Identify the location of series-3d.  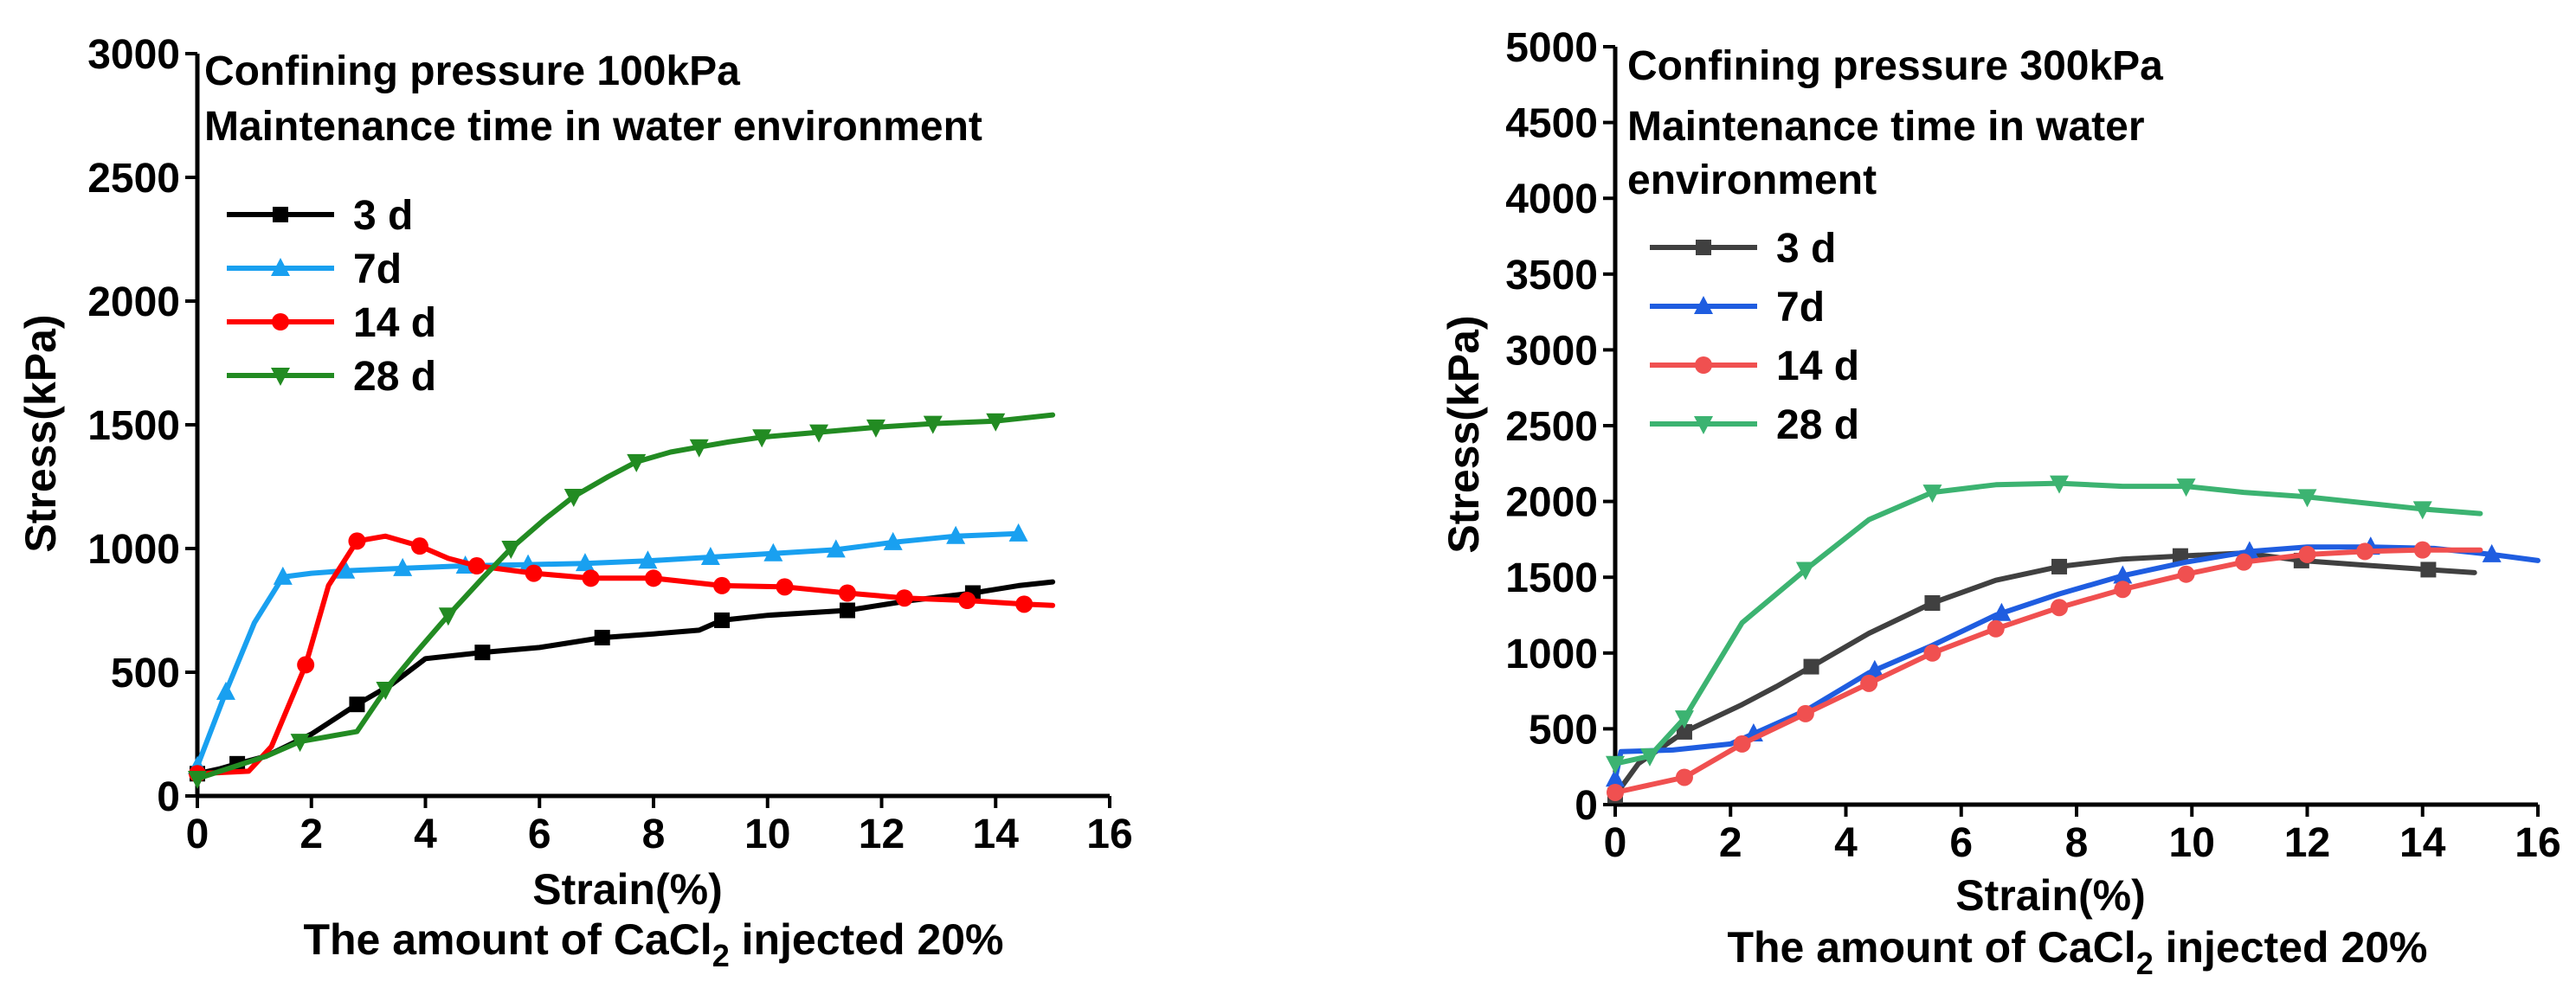
(2042, 676).